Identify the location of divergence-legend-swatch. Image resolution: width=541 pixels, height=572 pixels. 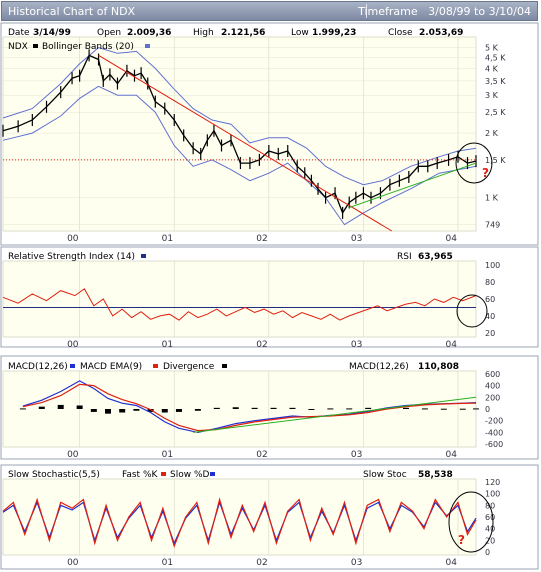
(224, 366).